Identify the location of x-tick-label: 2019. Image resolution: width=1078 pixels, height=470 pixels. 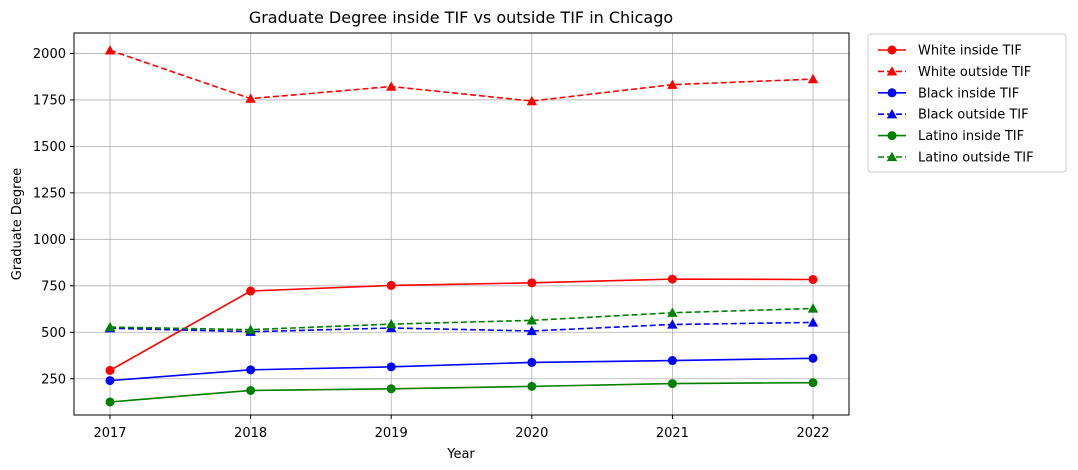
(391, 433).